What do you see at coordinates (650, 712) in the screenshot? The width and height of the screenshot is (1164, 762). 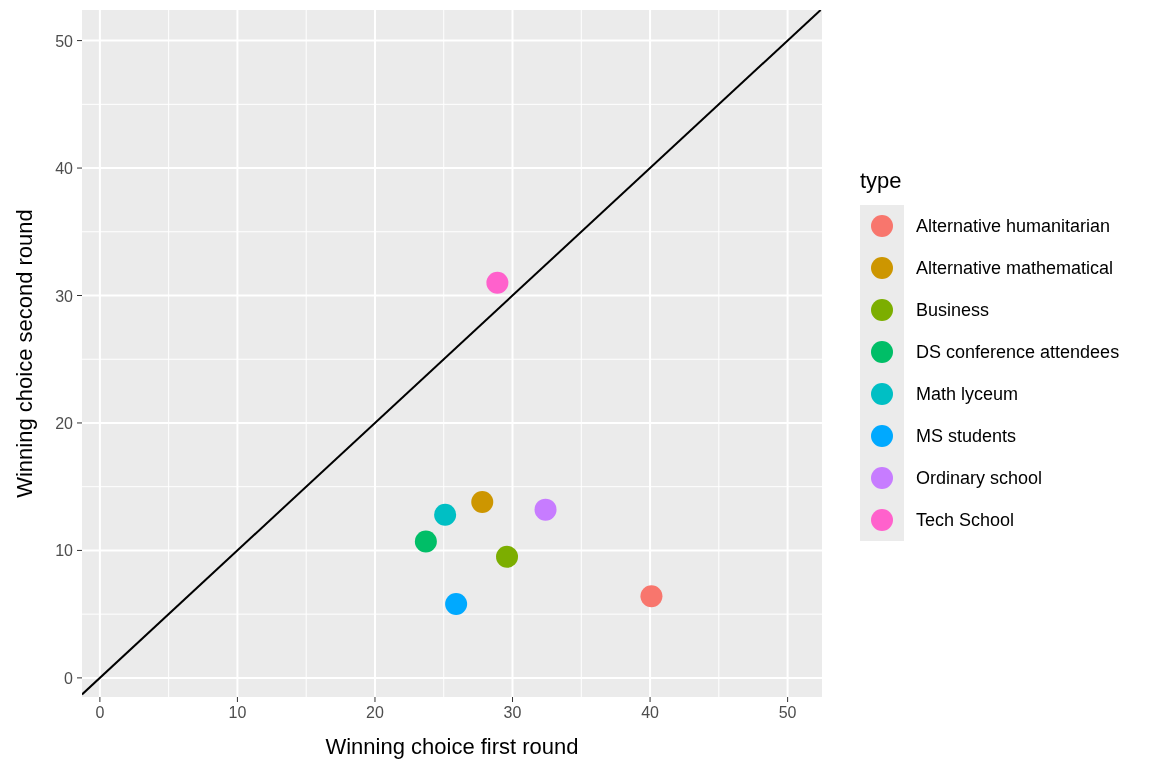 I see `x-tick-label: 40` at bounding box center [650, 712].